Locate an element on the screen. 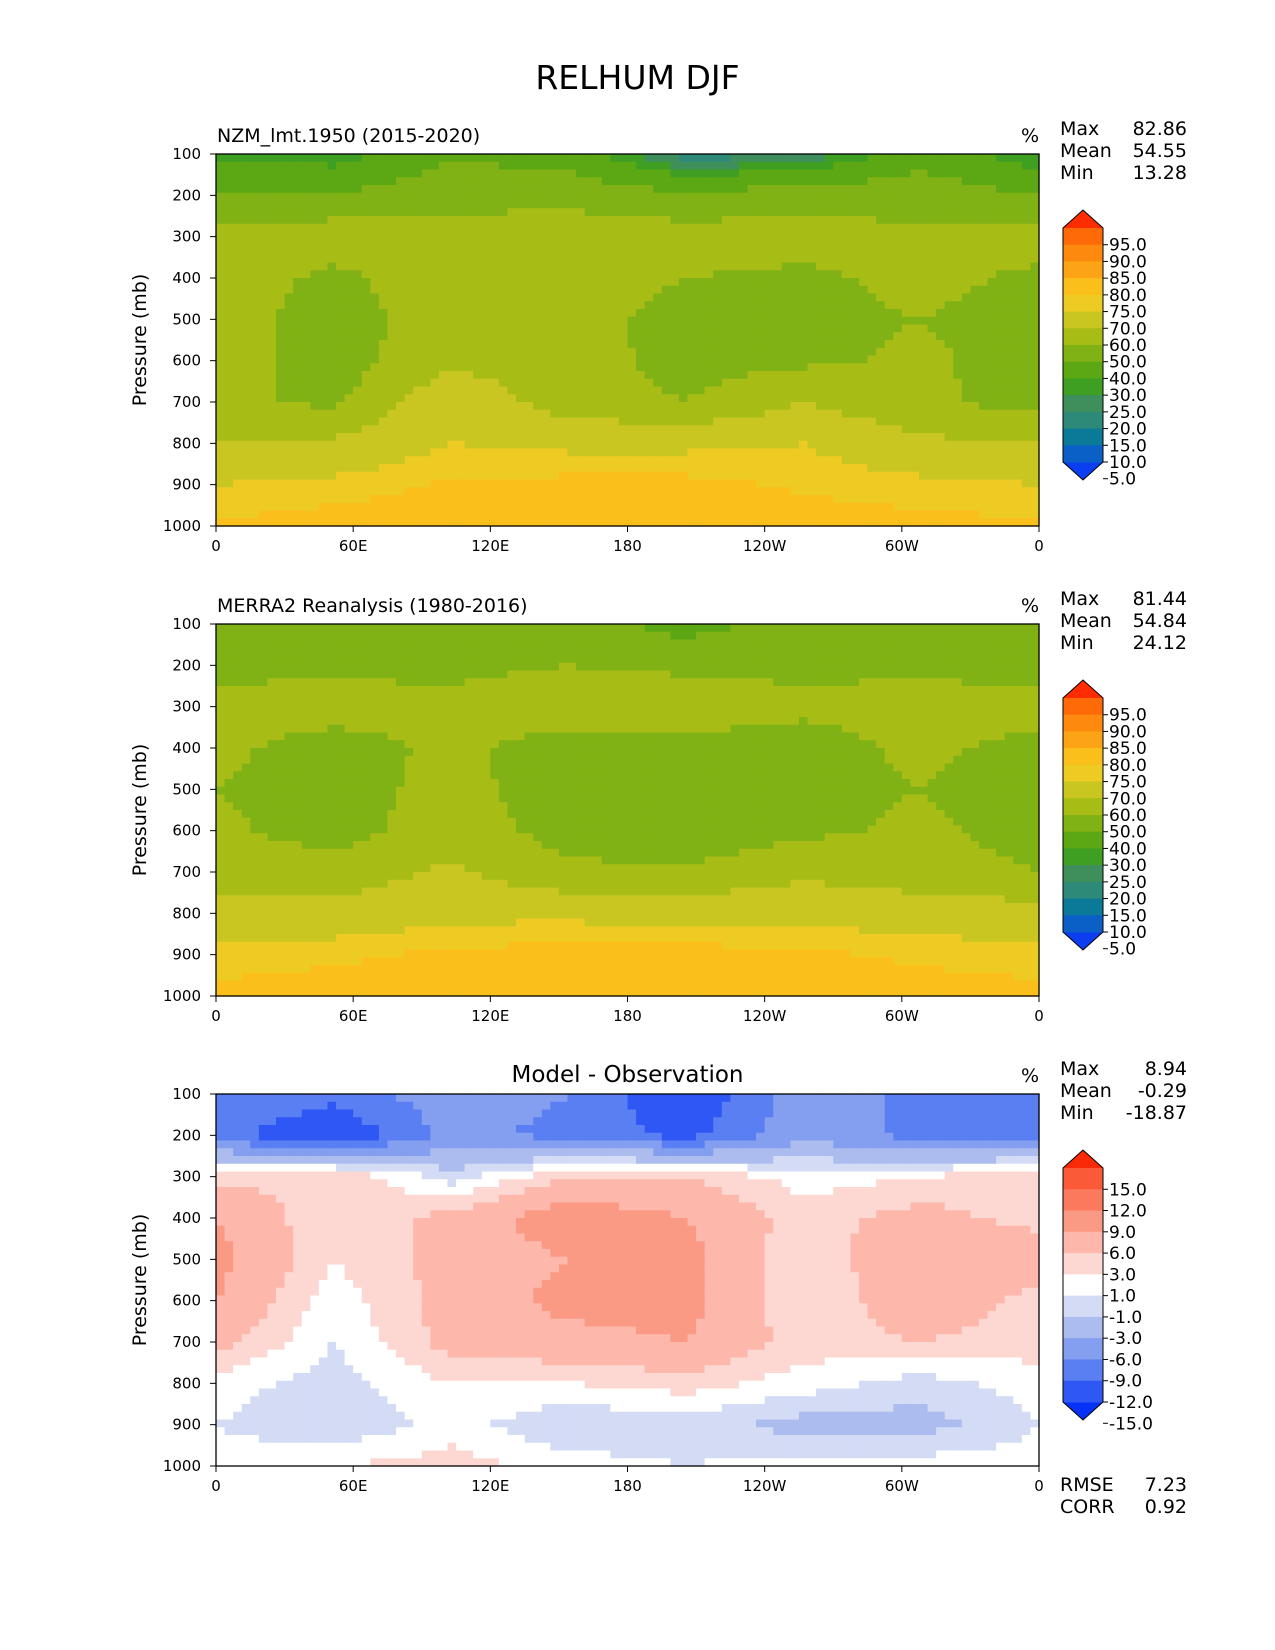 This screenshot has height=1650, width=1275. colorbar-extend-max is located at coordinates (1083, 219).